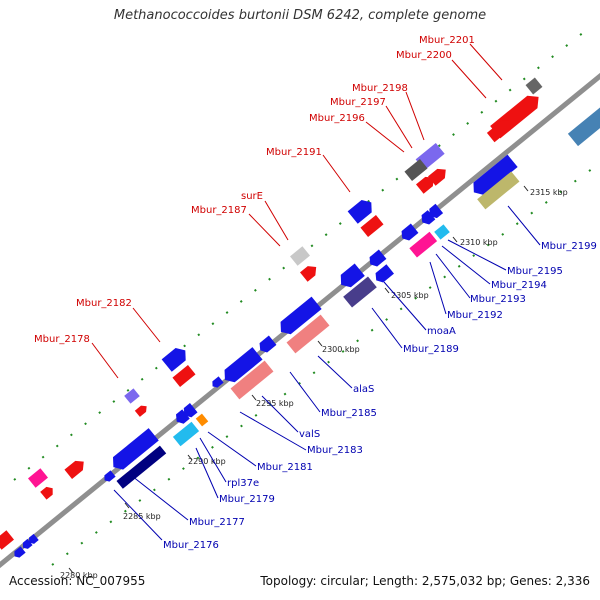 The height and width of the screenshot is (600, 600). Describe the element at coordinates (535, 271) in the screenshot. I see `gene-label-Mbur_2195: Mbur_2195` at that location.